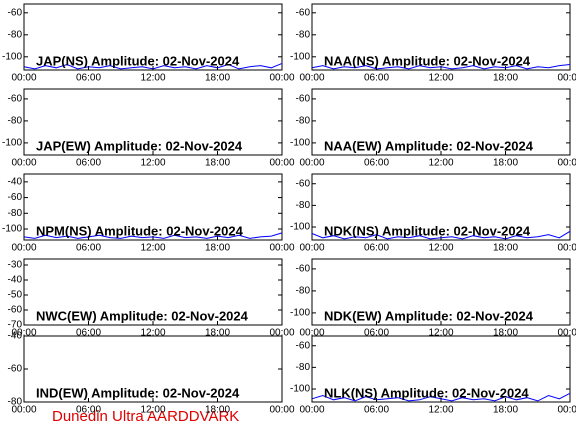  Describe the element at coordinates (427, 60) in the screenshot. I see `panel-title: NAA(NS) Amplitude: 02-Nov-2024` at that location.